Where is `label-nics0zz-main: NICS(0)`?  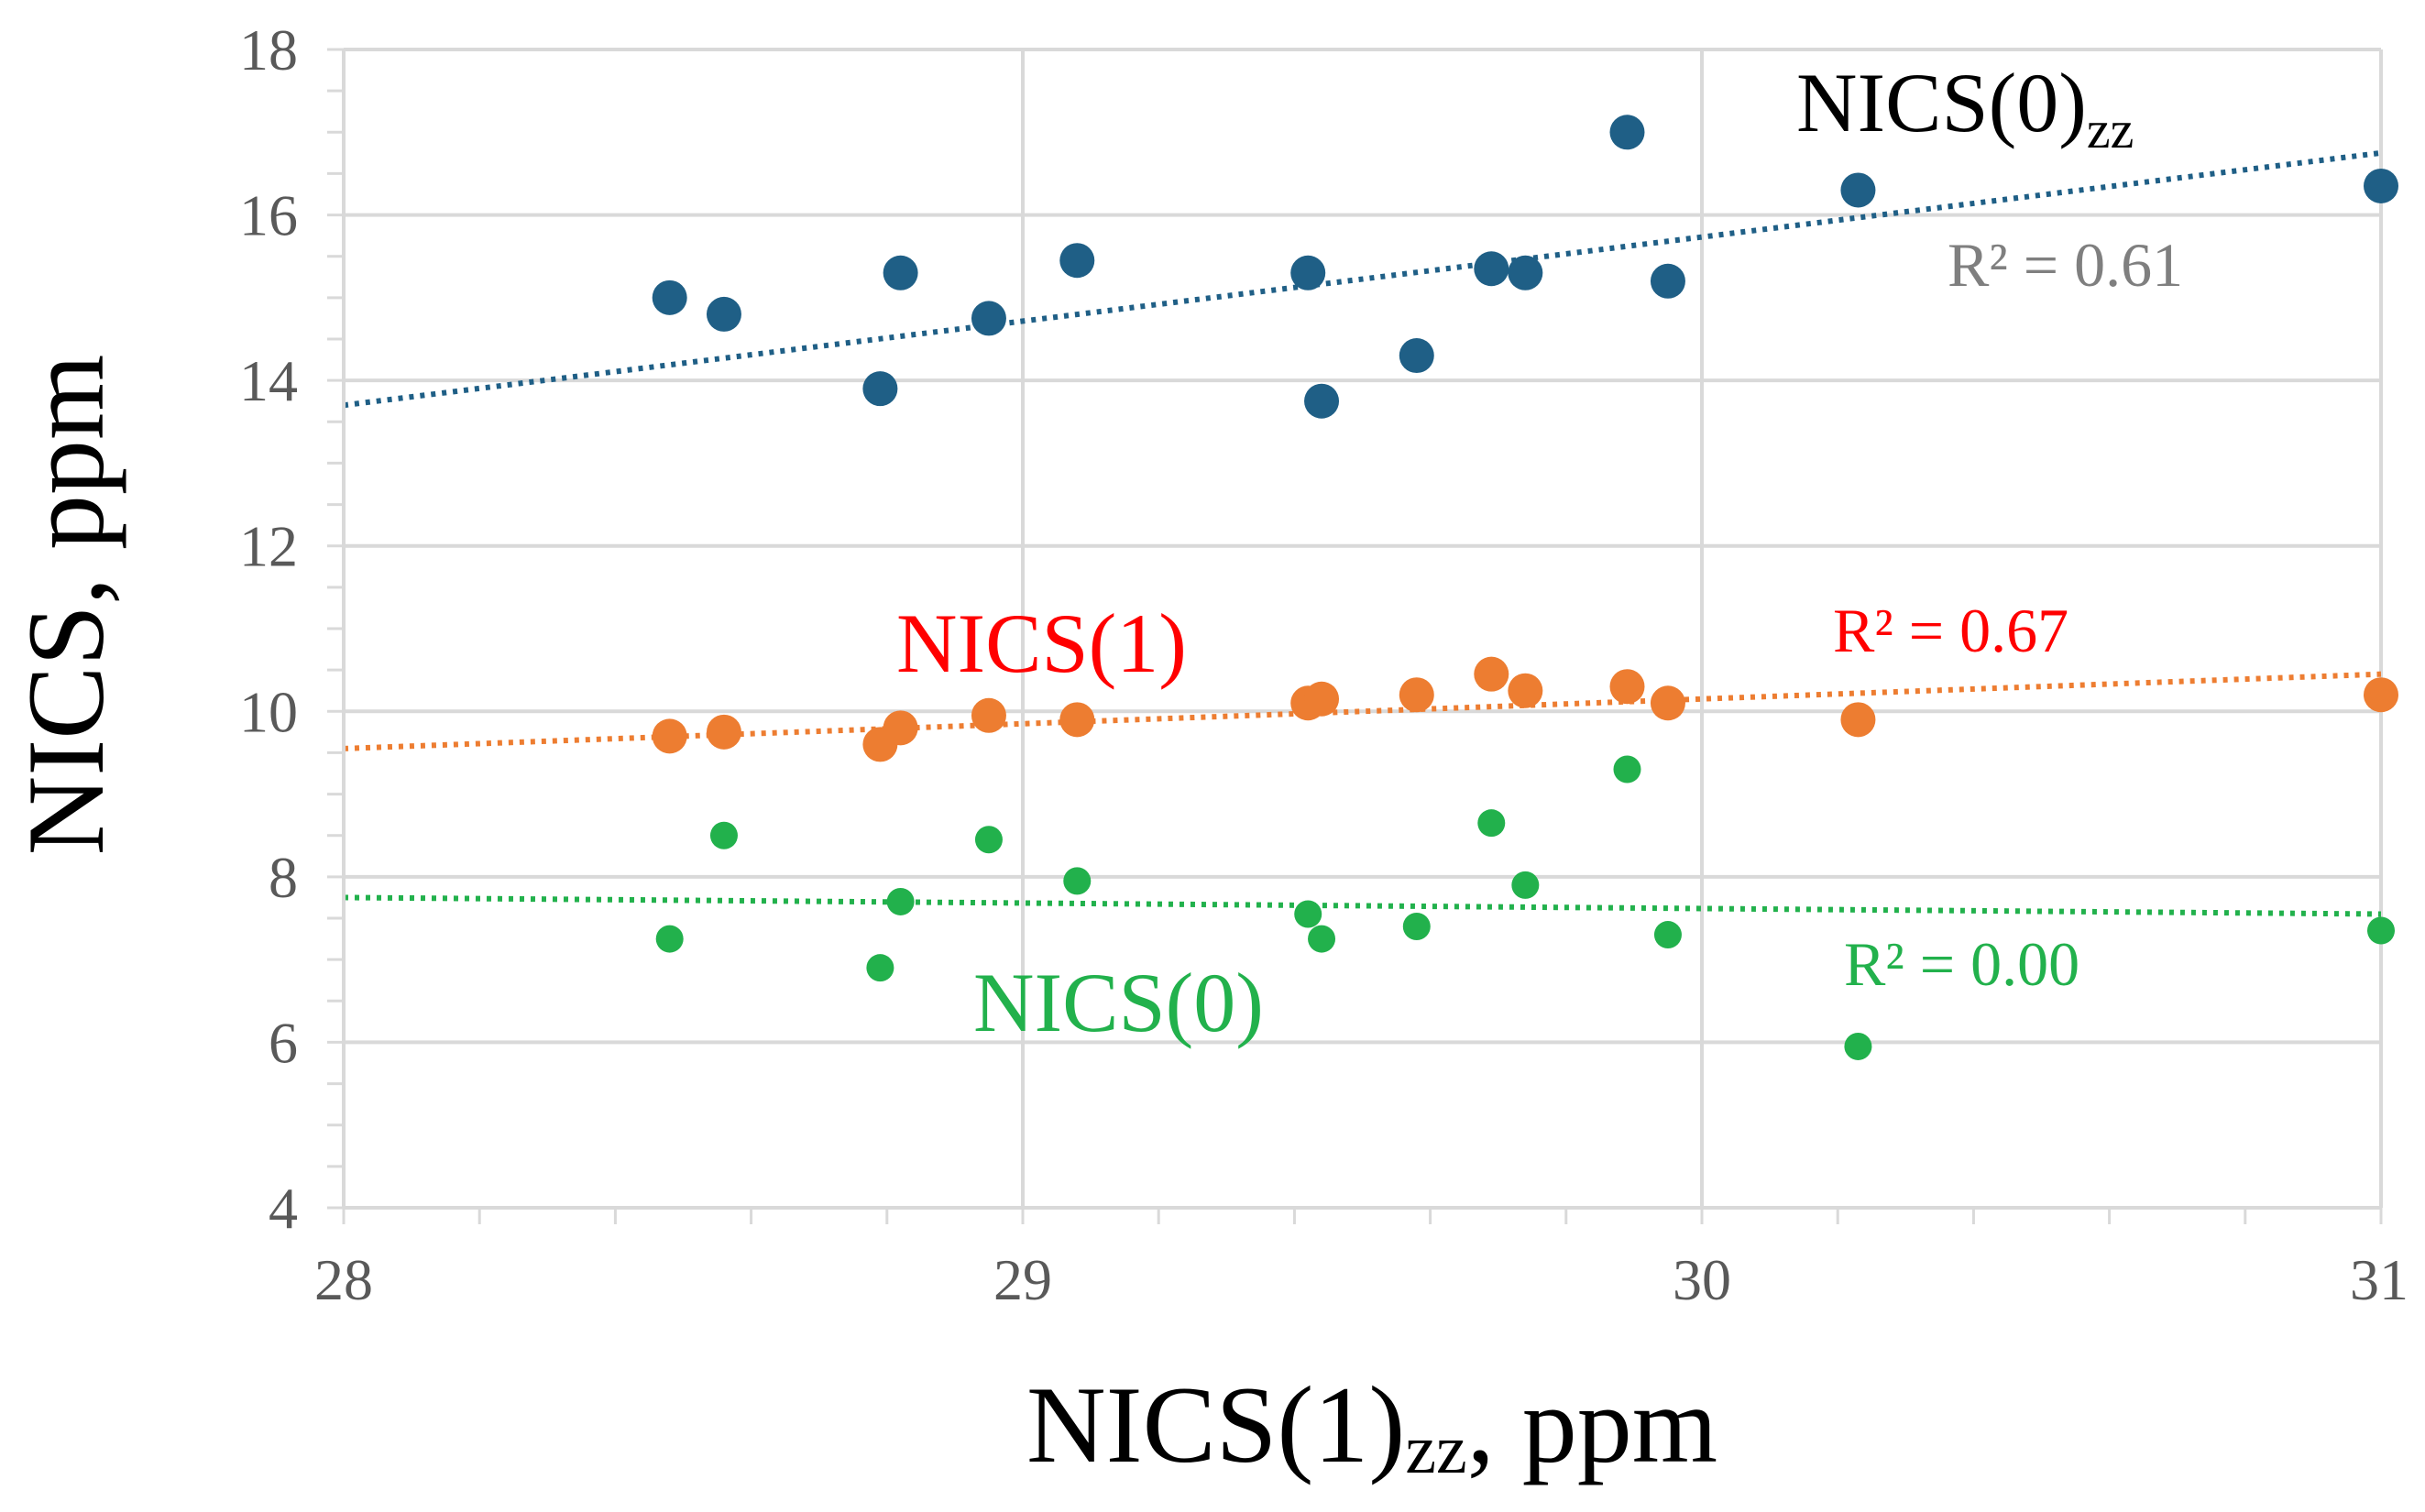
label-nics0zz-main: NICS(0) is located at coordinates (1941, 102).